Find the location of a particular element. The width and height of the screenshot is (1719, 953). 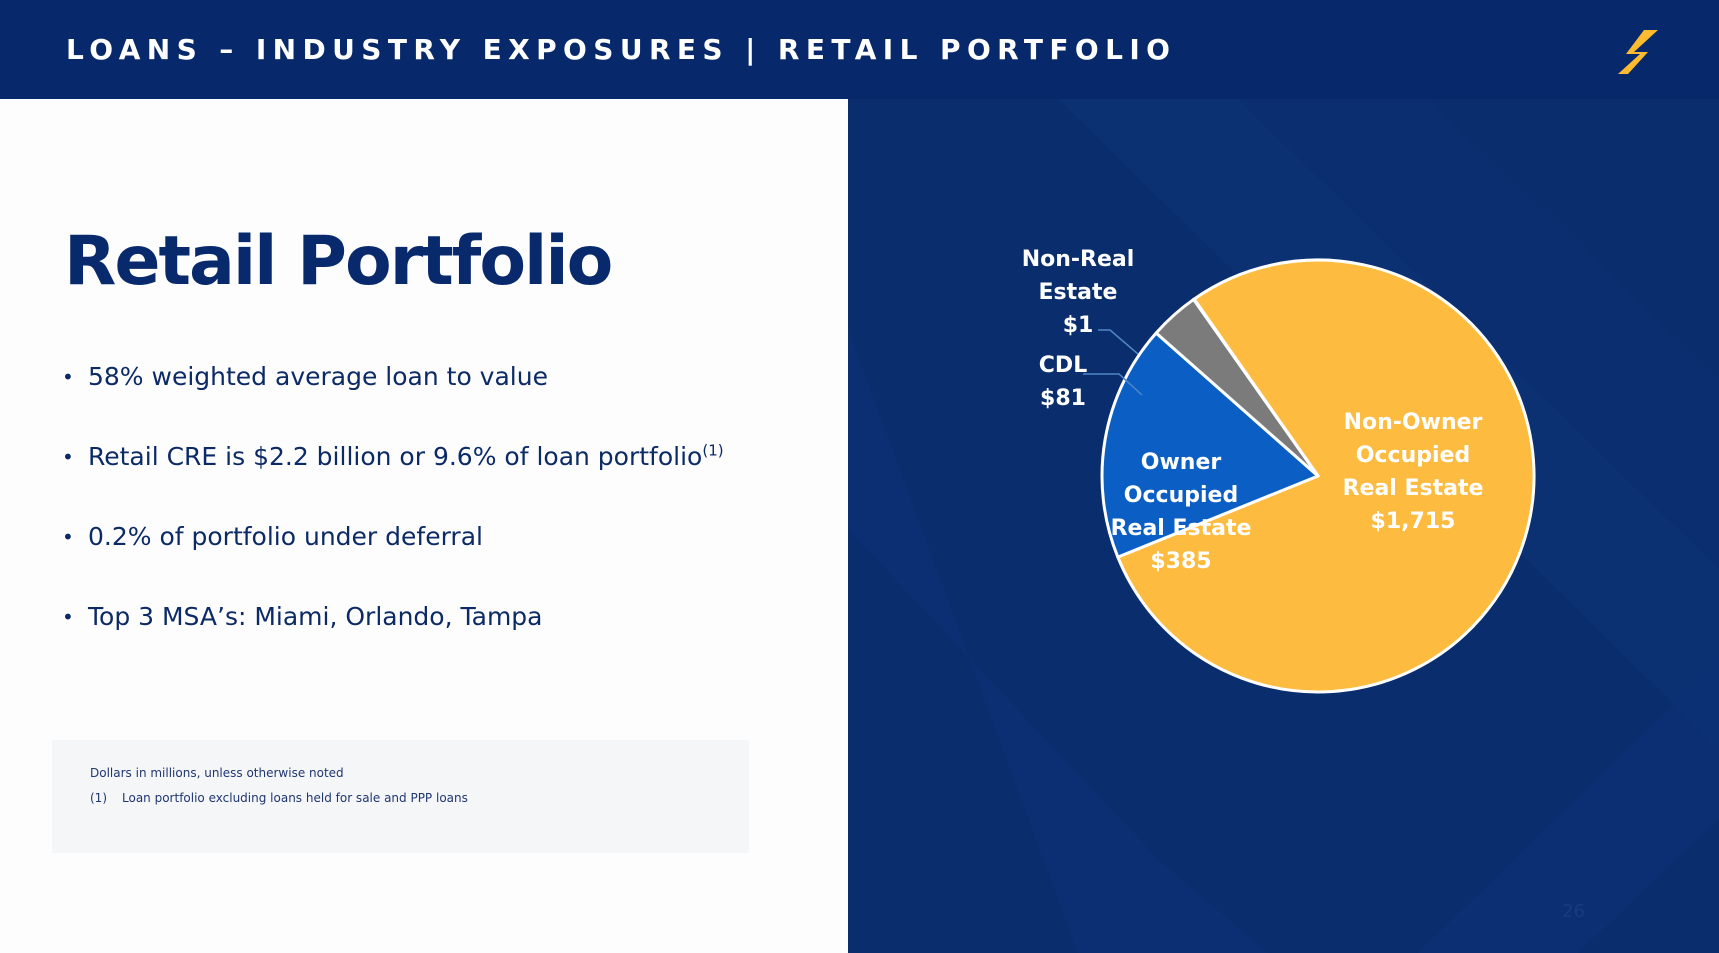

slice-label-line: $81 is located at coordinates (1063, 398).